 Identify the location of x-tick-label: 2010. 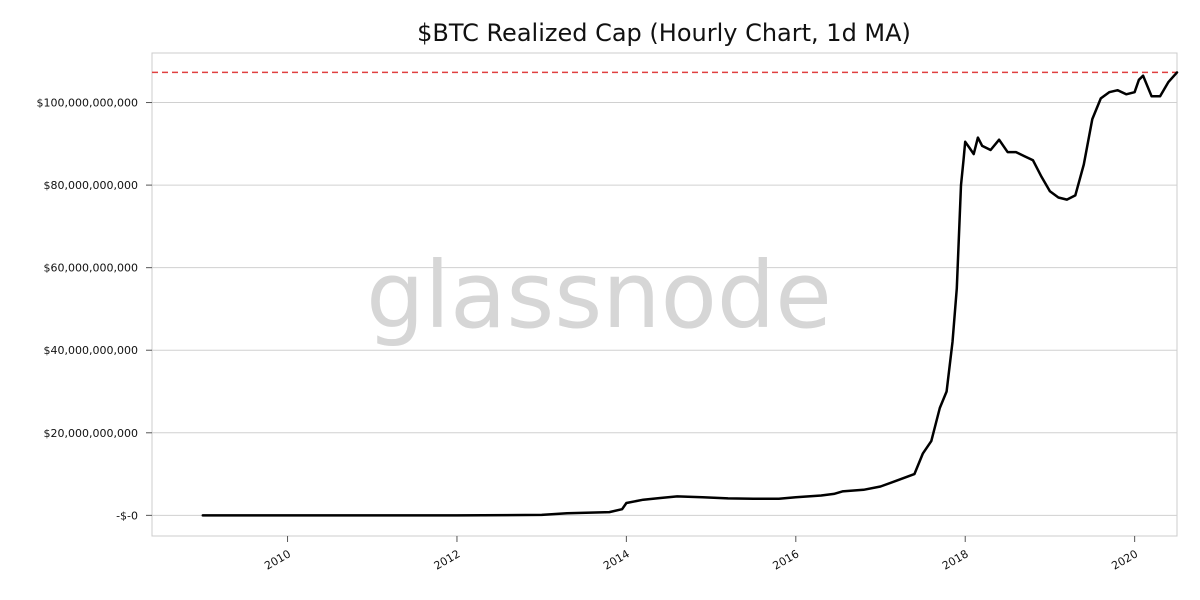
(277, 559).